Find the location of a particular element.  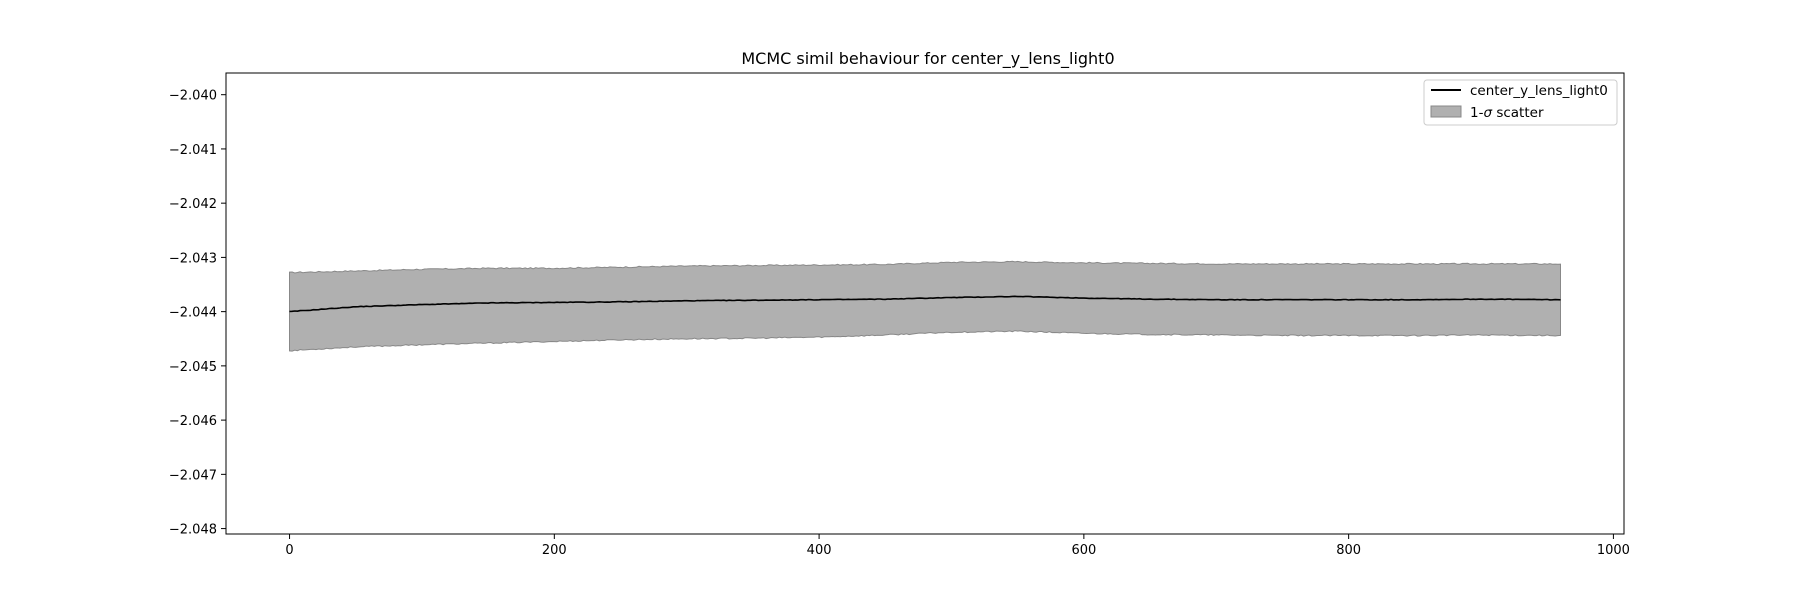

legend-label-scatter-suffix: scatter is located at coordinates (1518, 113).